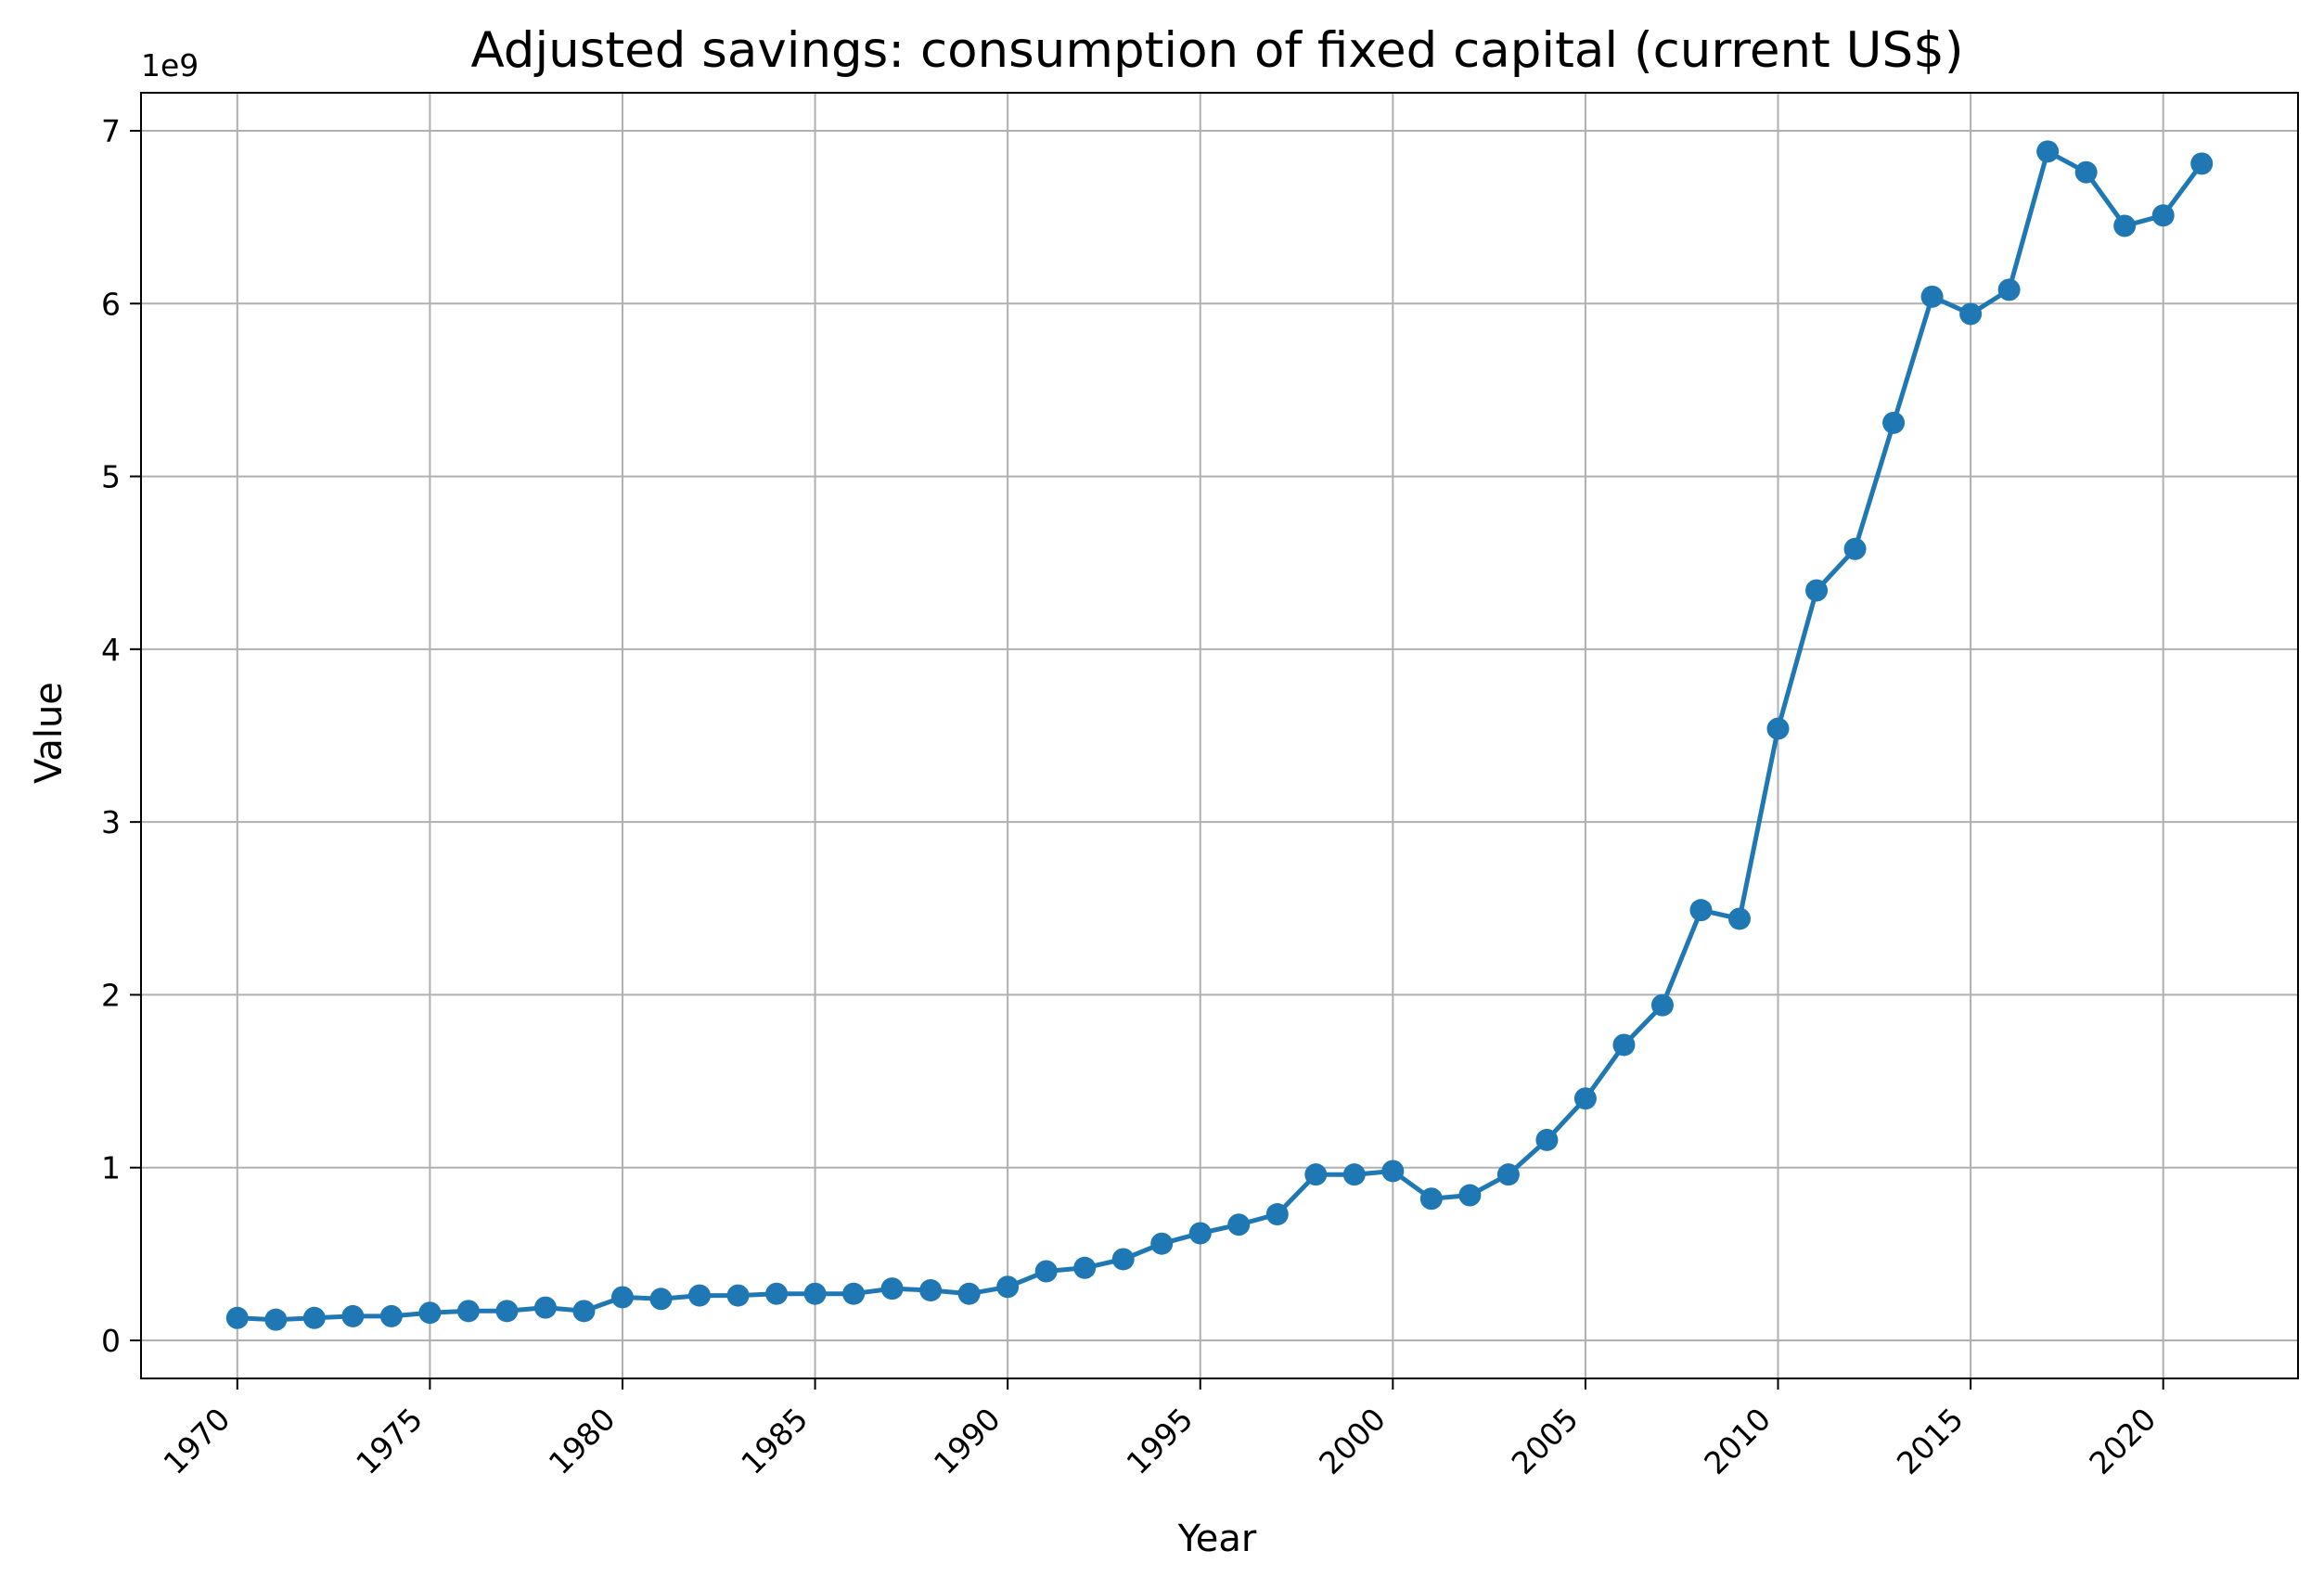 This screenshot has width=2324, height=1589. Describe the element at coordinates (111, 131) in the screenshot. I see `y-tick-label: 7` at that location.